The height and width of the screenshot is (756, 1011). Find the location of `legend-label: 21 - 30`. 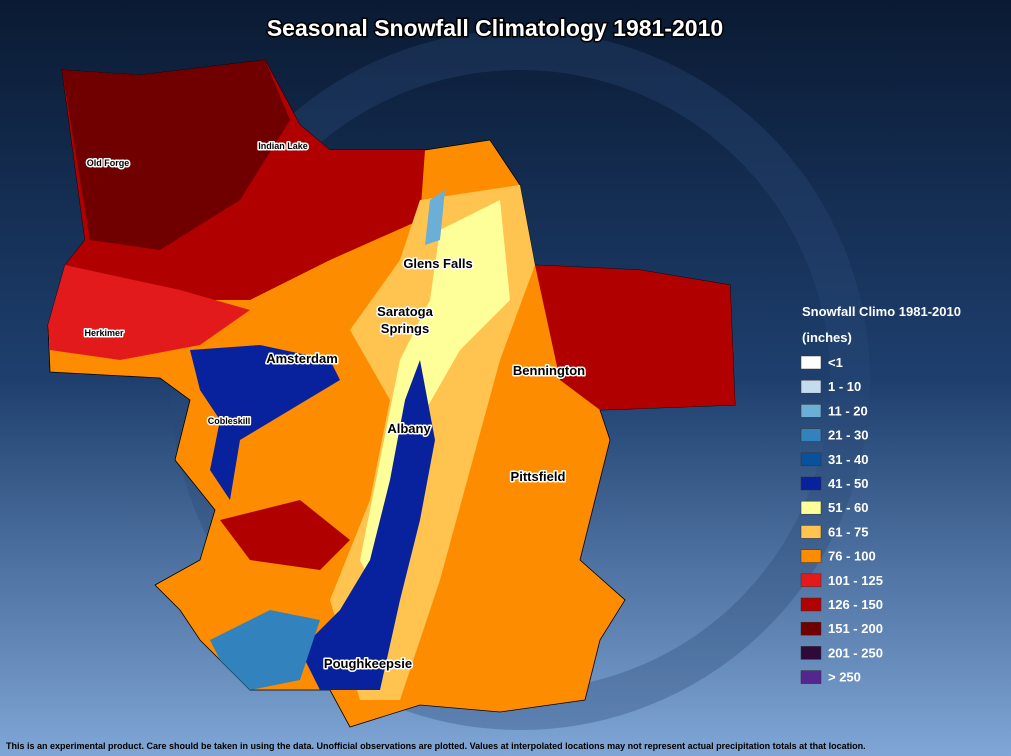

legend-label: 21 - 30 is located at coordinates (848, 435).